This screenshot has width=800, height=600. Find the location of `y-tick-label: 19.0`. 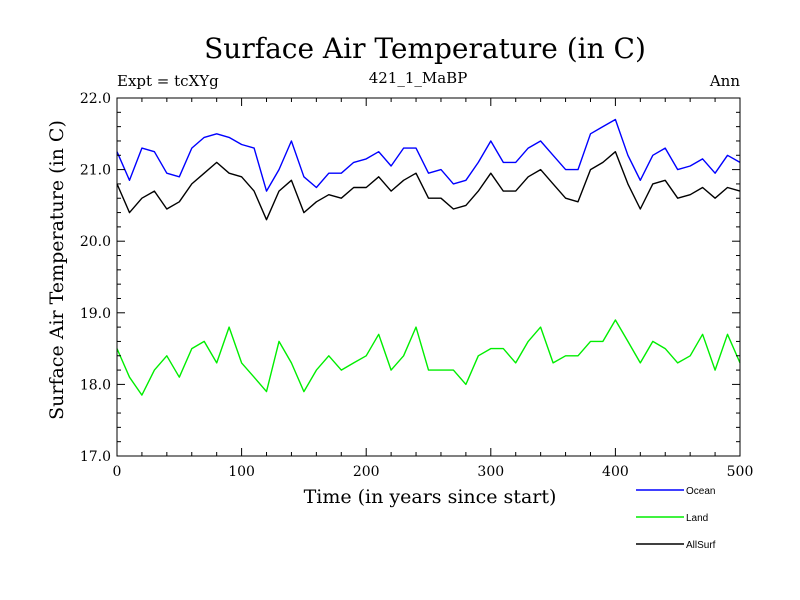

y-tick-label: 19.0 is located at coordinates (95, 314).